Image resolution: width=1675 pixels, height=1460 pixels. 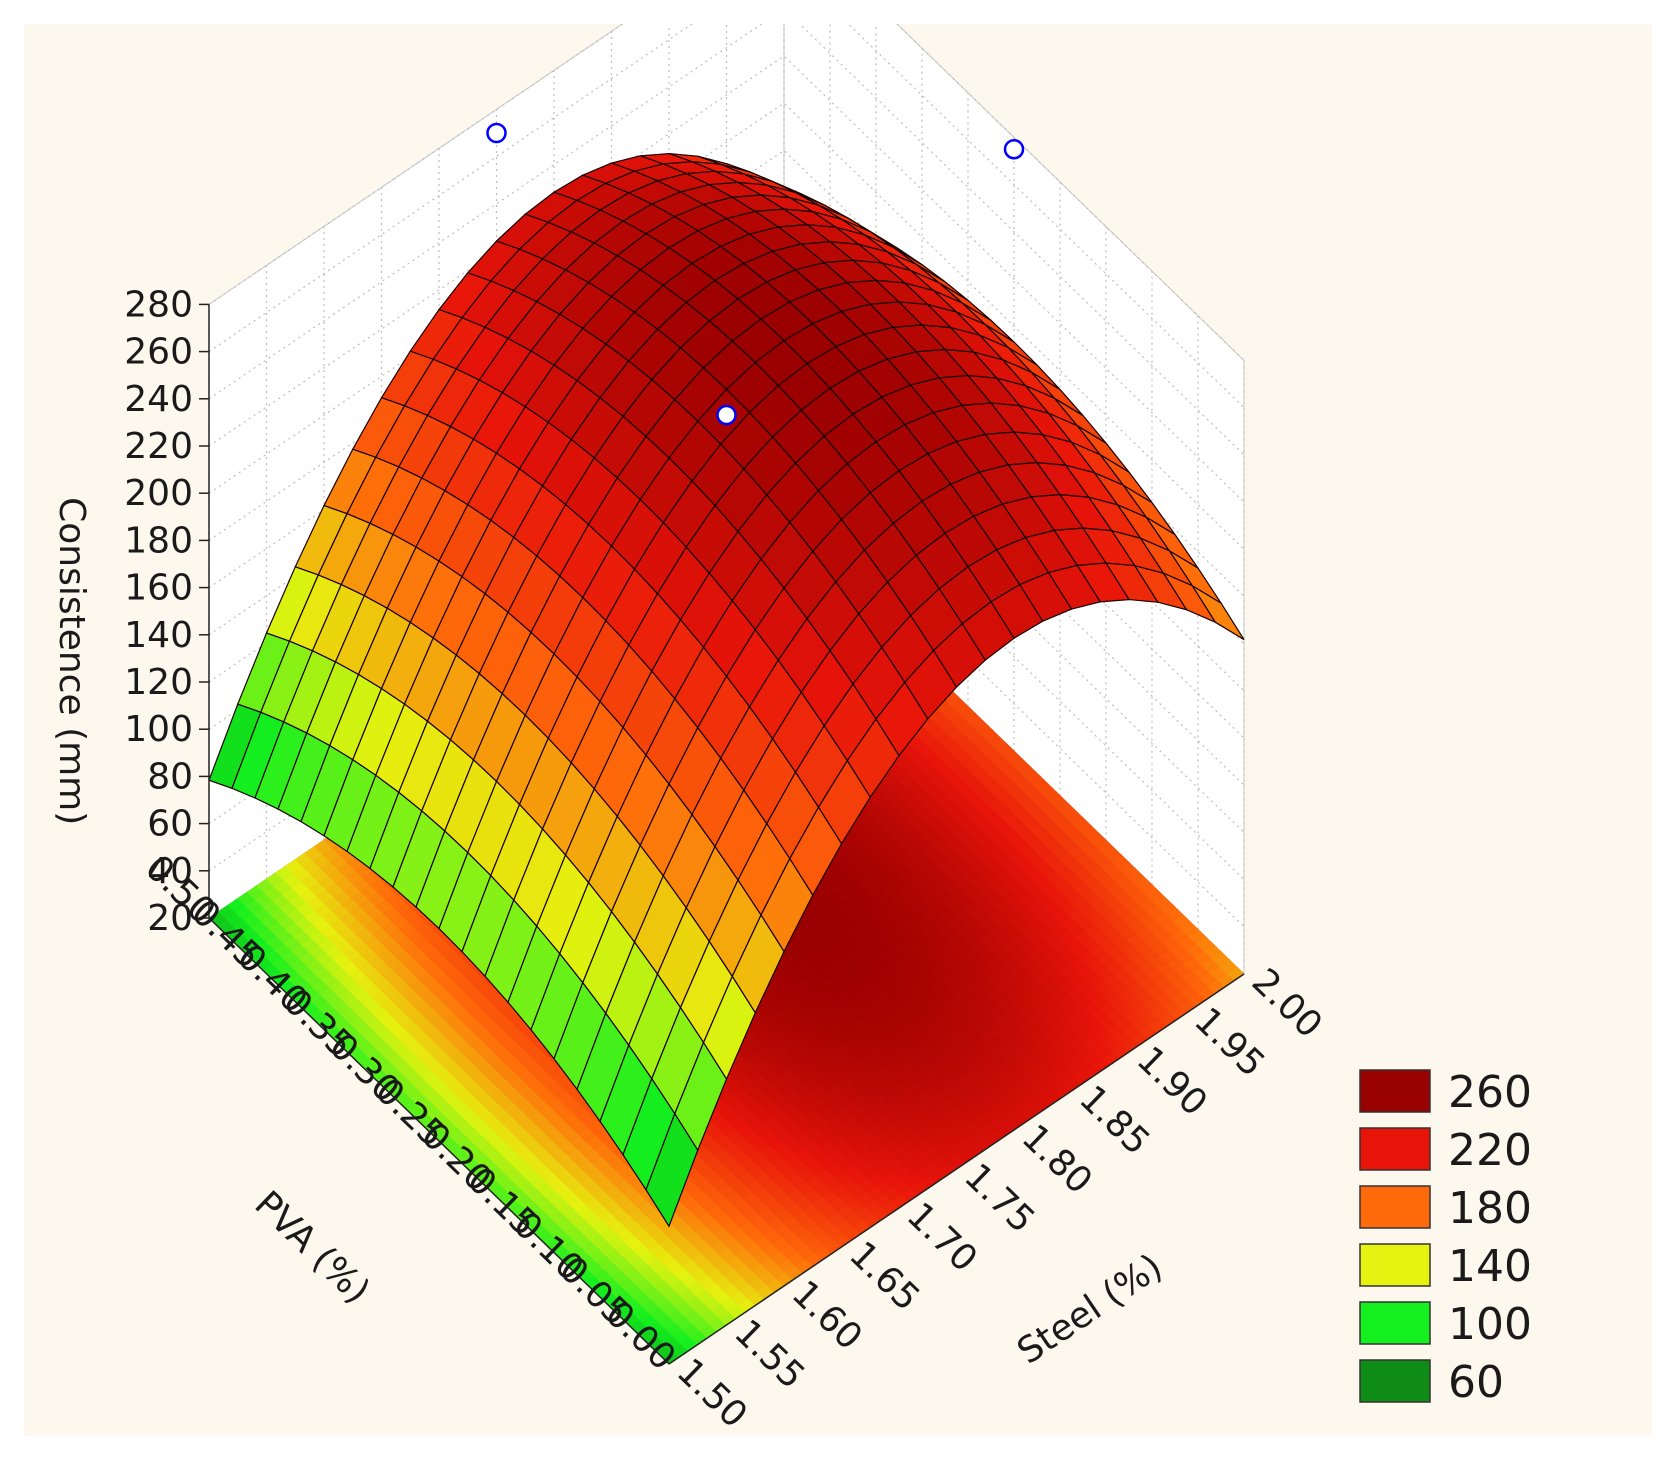 I want to click on legend: 260 220 180 140 100 60, so click(x=1445, y=1237).